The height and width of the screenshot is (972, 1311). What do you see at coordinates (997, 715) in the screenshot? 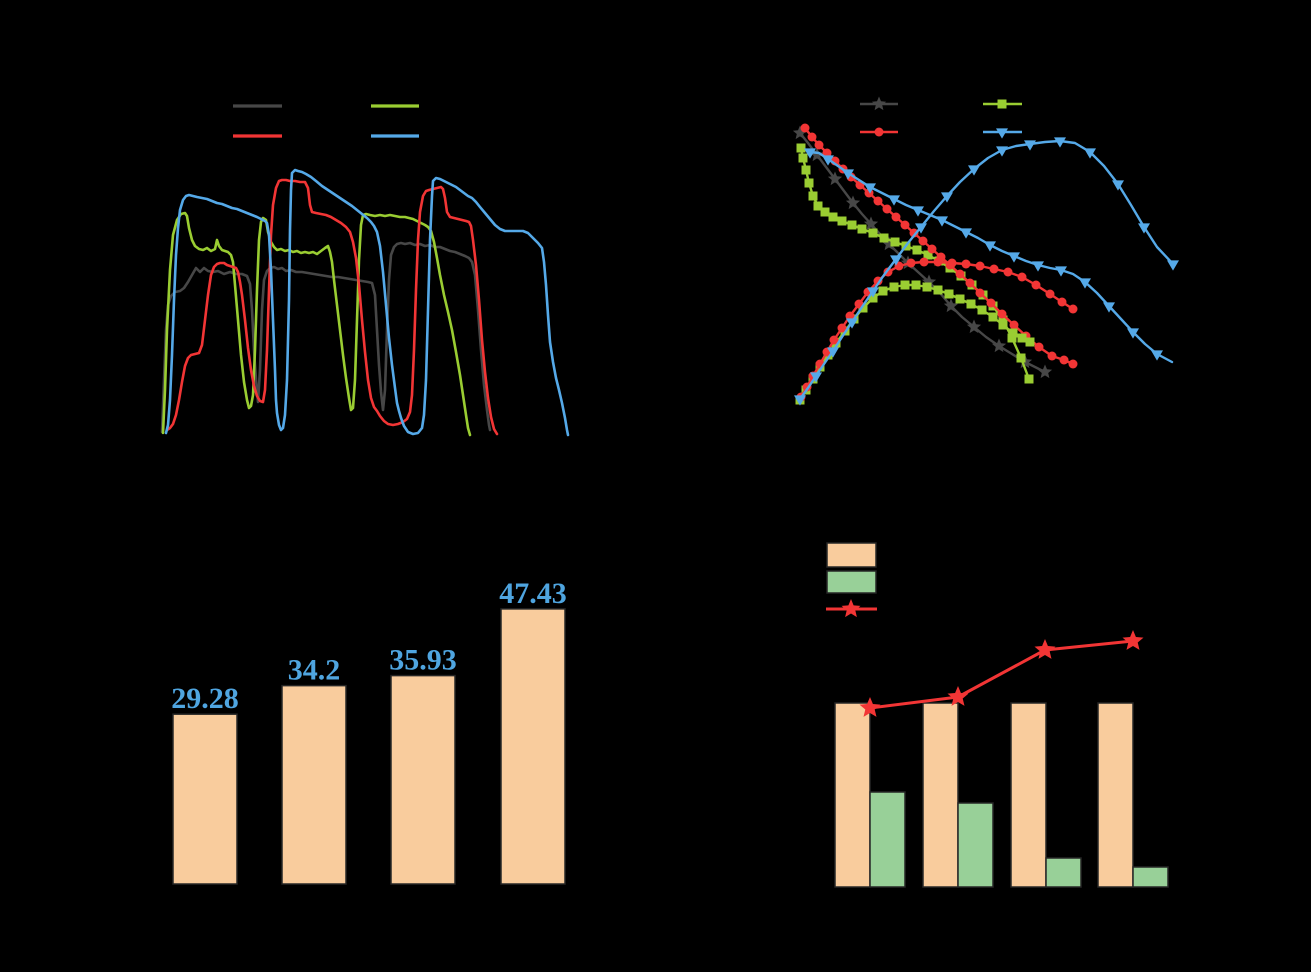
I see `chart-bottom-right` at bounding box center [997, 715].